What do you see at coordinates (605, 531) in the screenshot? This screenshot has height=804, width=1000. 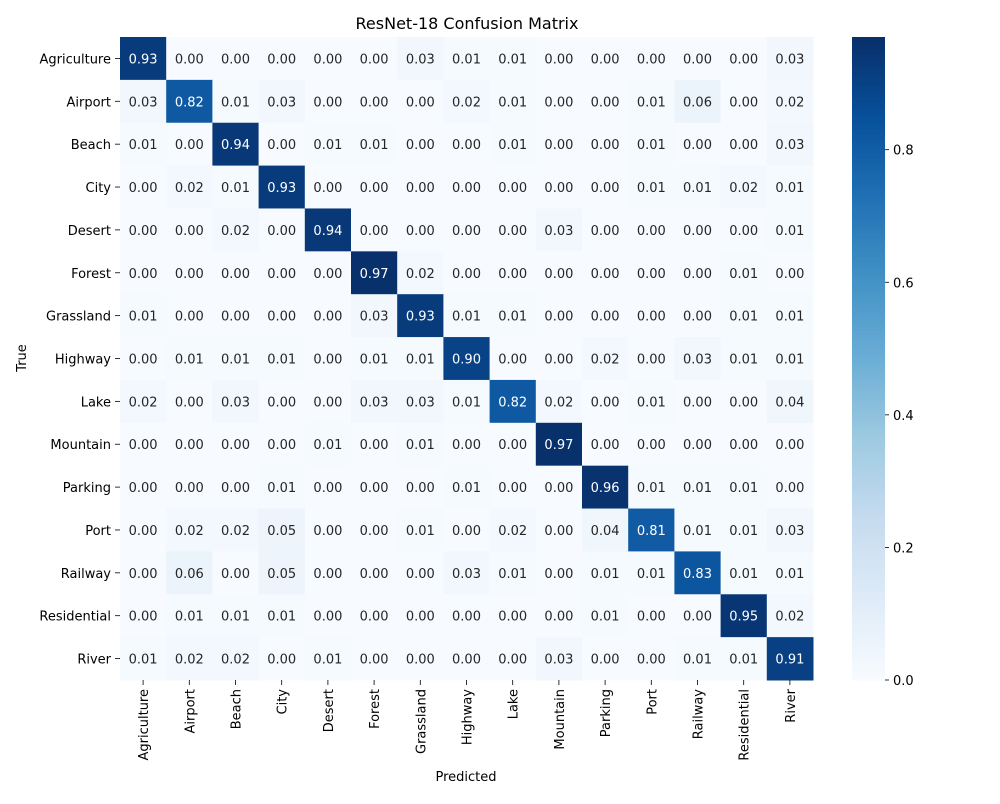 I see `cell-value-label: 0.04` at bounding box center [605, 531].